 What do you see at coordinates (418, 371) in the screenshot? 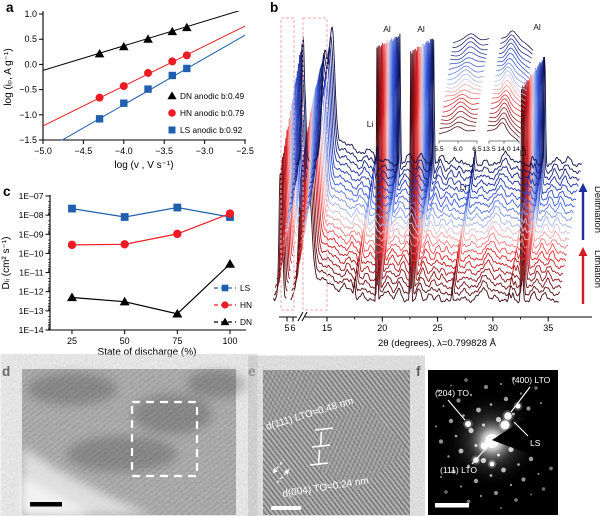
I see `panel-f-label: f` at bounding box center [418, 371].